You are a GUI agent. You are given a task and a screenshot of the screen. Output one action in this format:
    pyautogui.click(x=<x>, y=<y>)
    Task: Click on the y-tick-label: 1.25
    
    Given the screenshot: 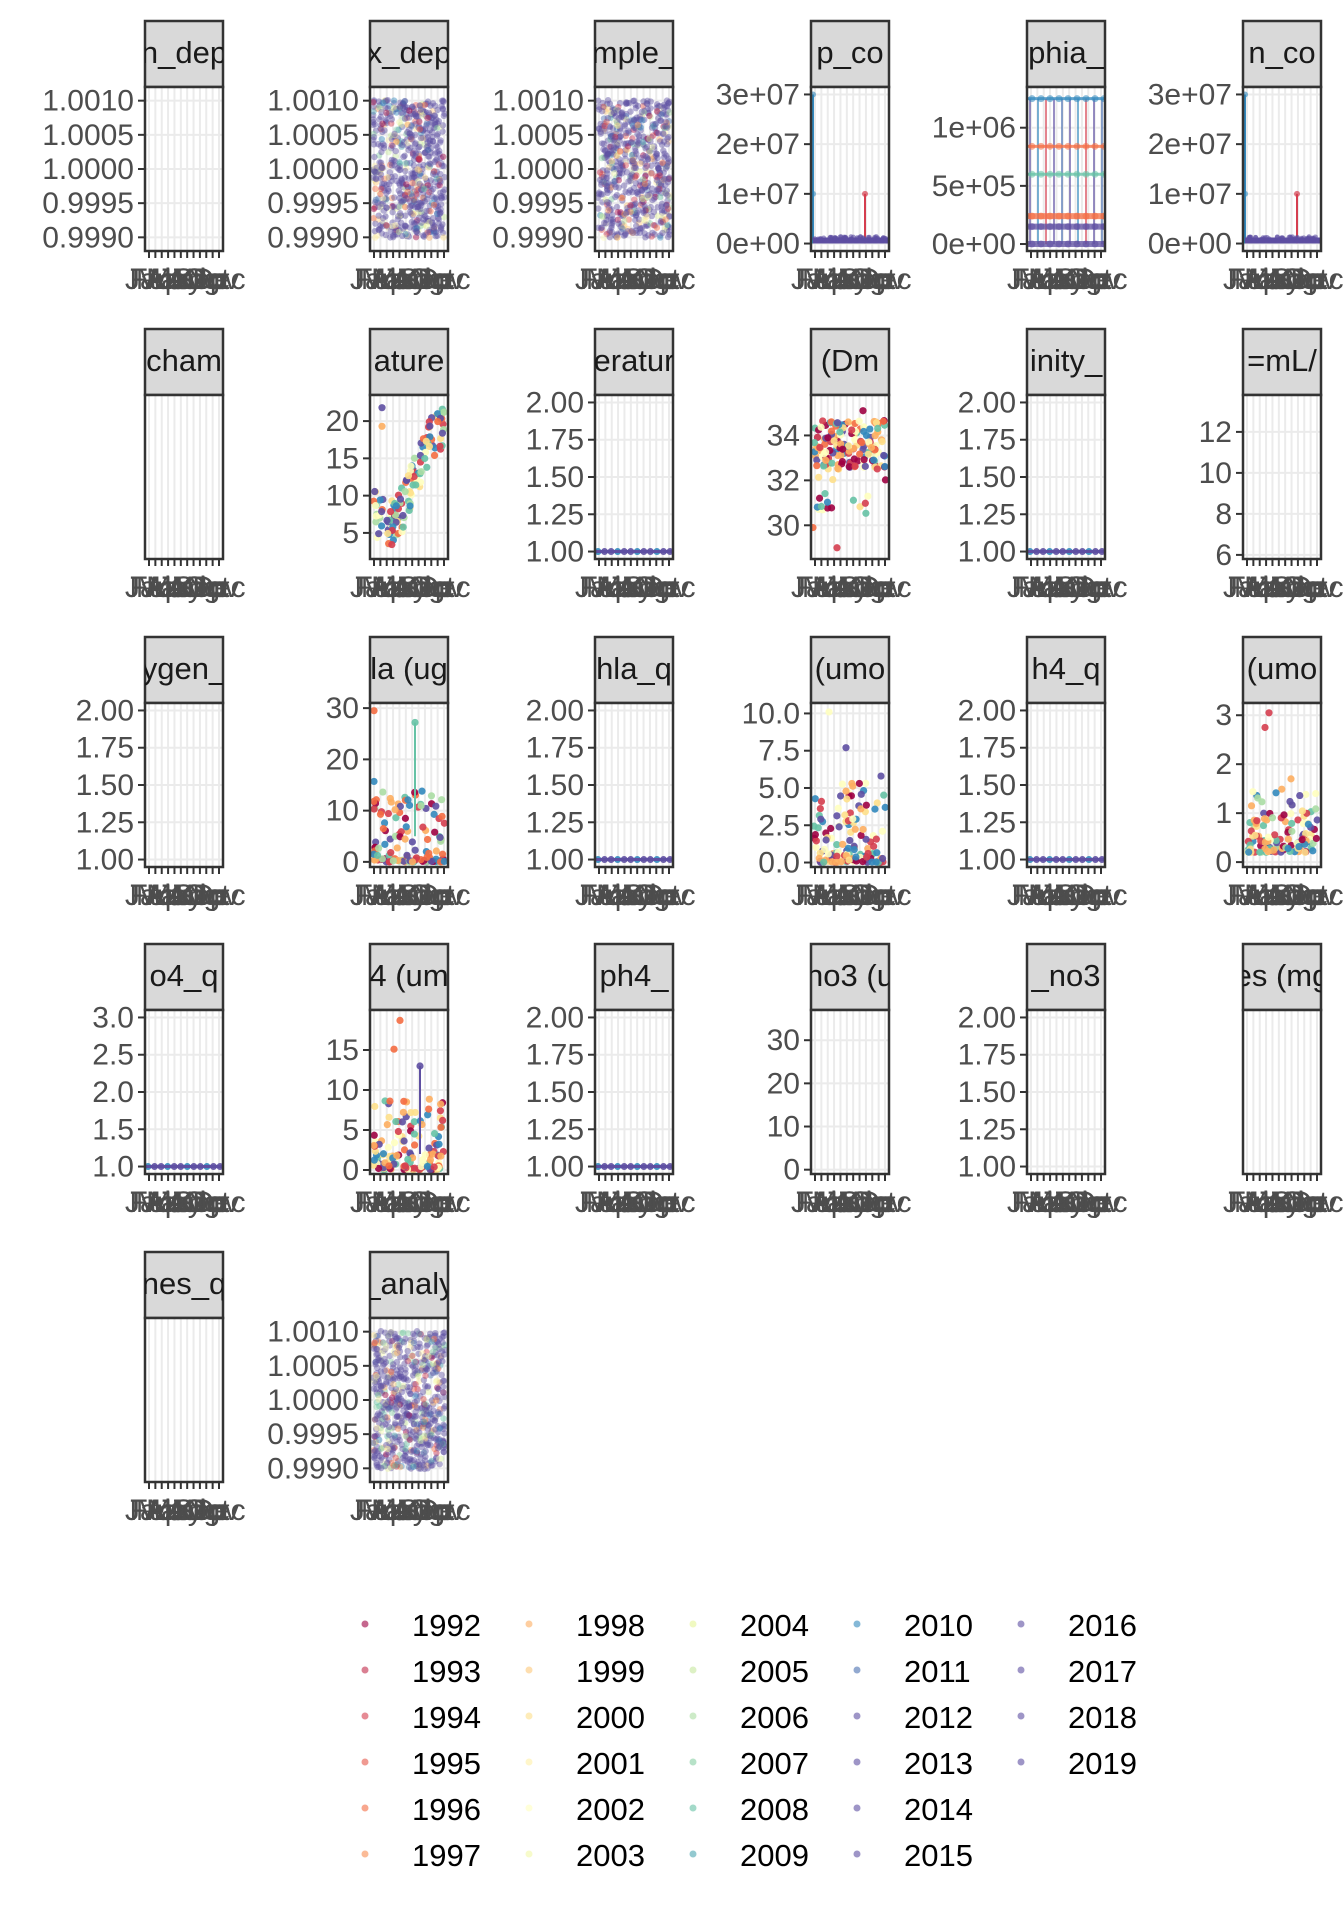 What is the action you would take?
    pyautogui.click(x=555, y=822)
    